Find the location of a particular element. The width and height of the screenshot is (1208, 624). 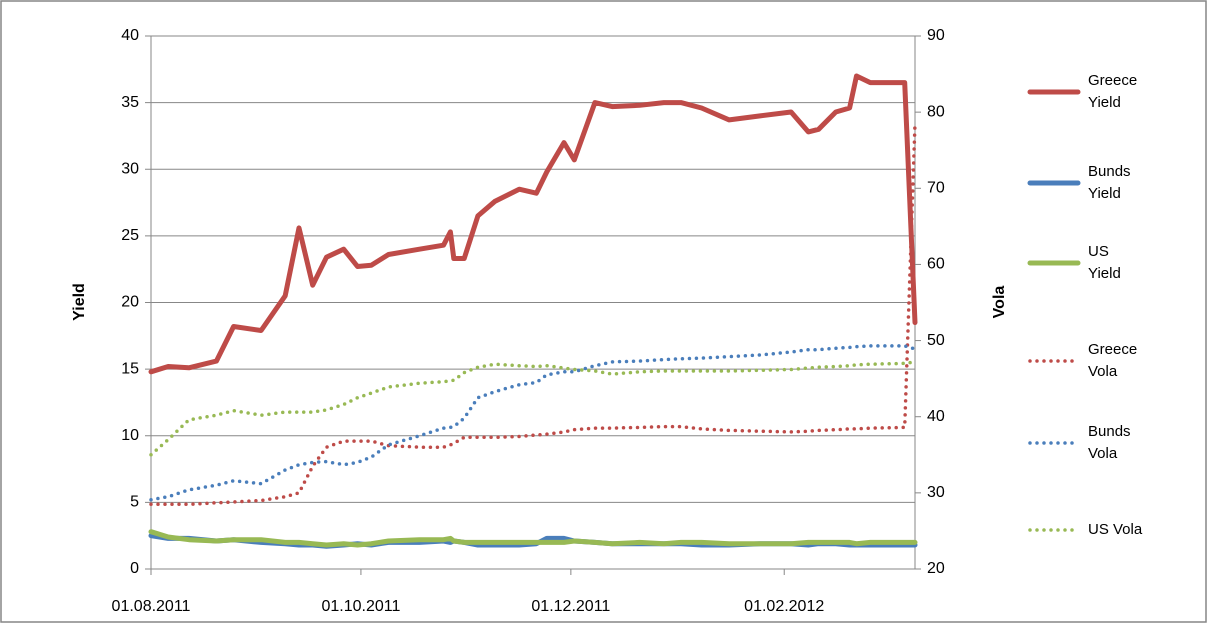

y2-axis-title: Vola is located at coordinates (999, 302).